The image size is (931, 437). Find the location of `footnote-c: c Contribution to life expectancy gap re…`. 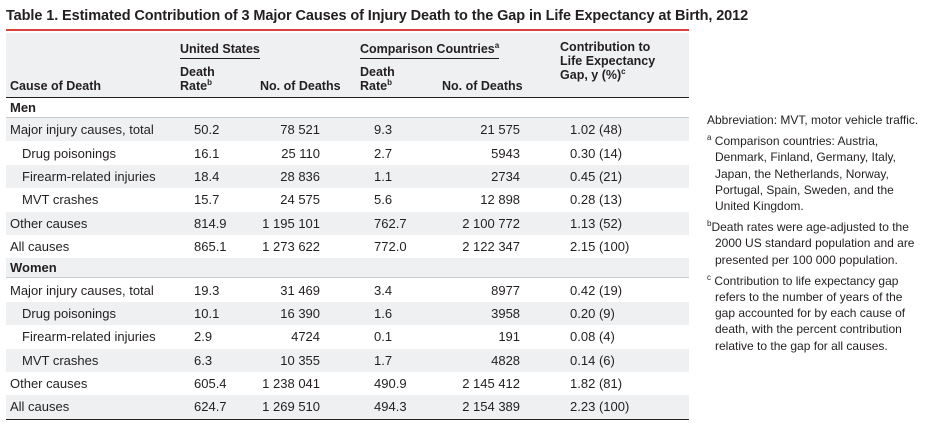

footnote-c: c Contribution to life expectancy gap re… is located at coordinates (806, 312).